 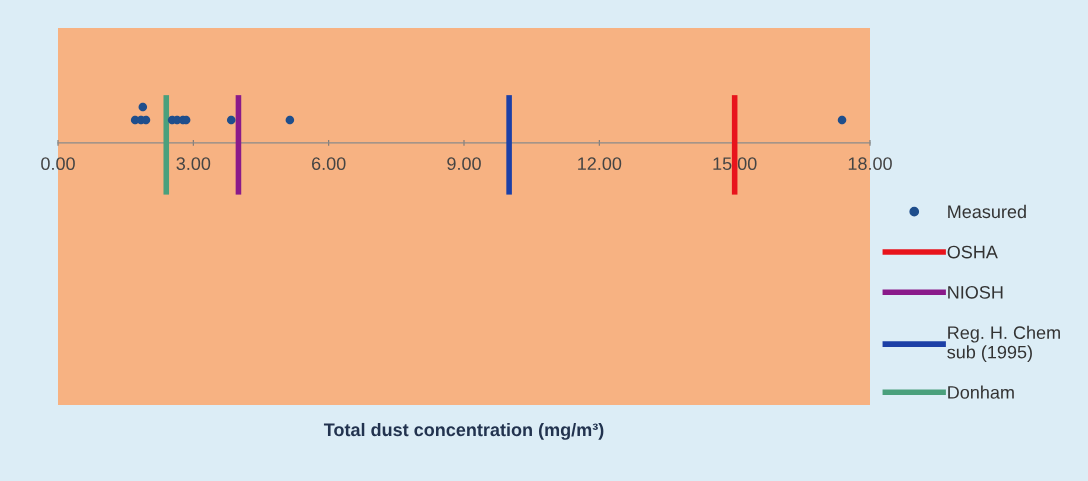 I want to click on x-tick-label: 6.00, so click(x=329, y=164).